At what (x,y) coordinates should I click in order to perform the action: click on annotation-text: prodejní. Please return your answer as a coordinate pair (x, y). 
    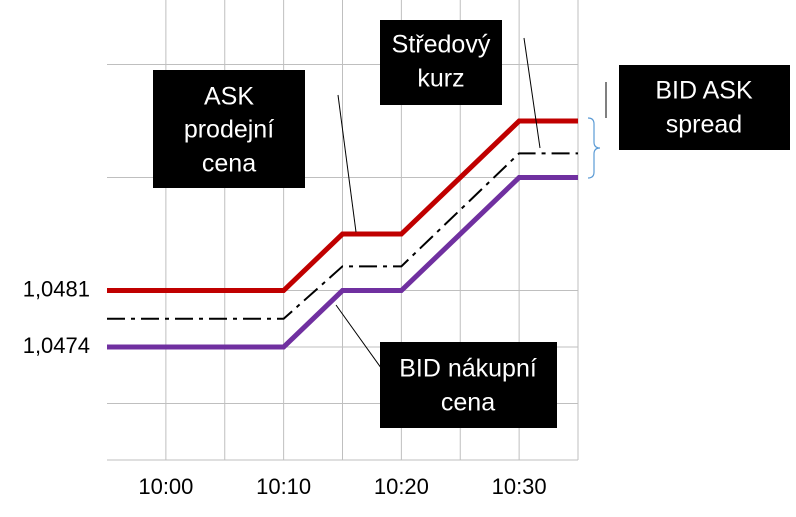
    Looking at the image, I should click on (229, 130).